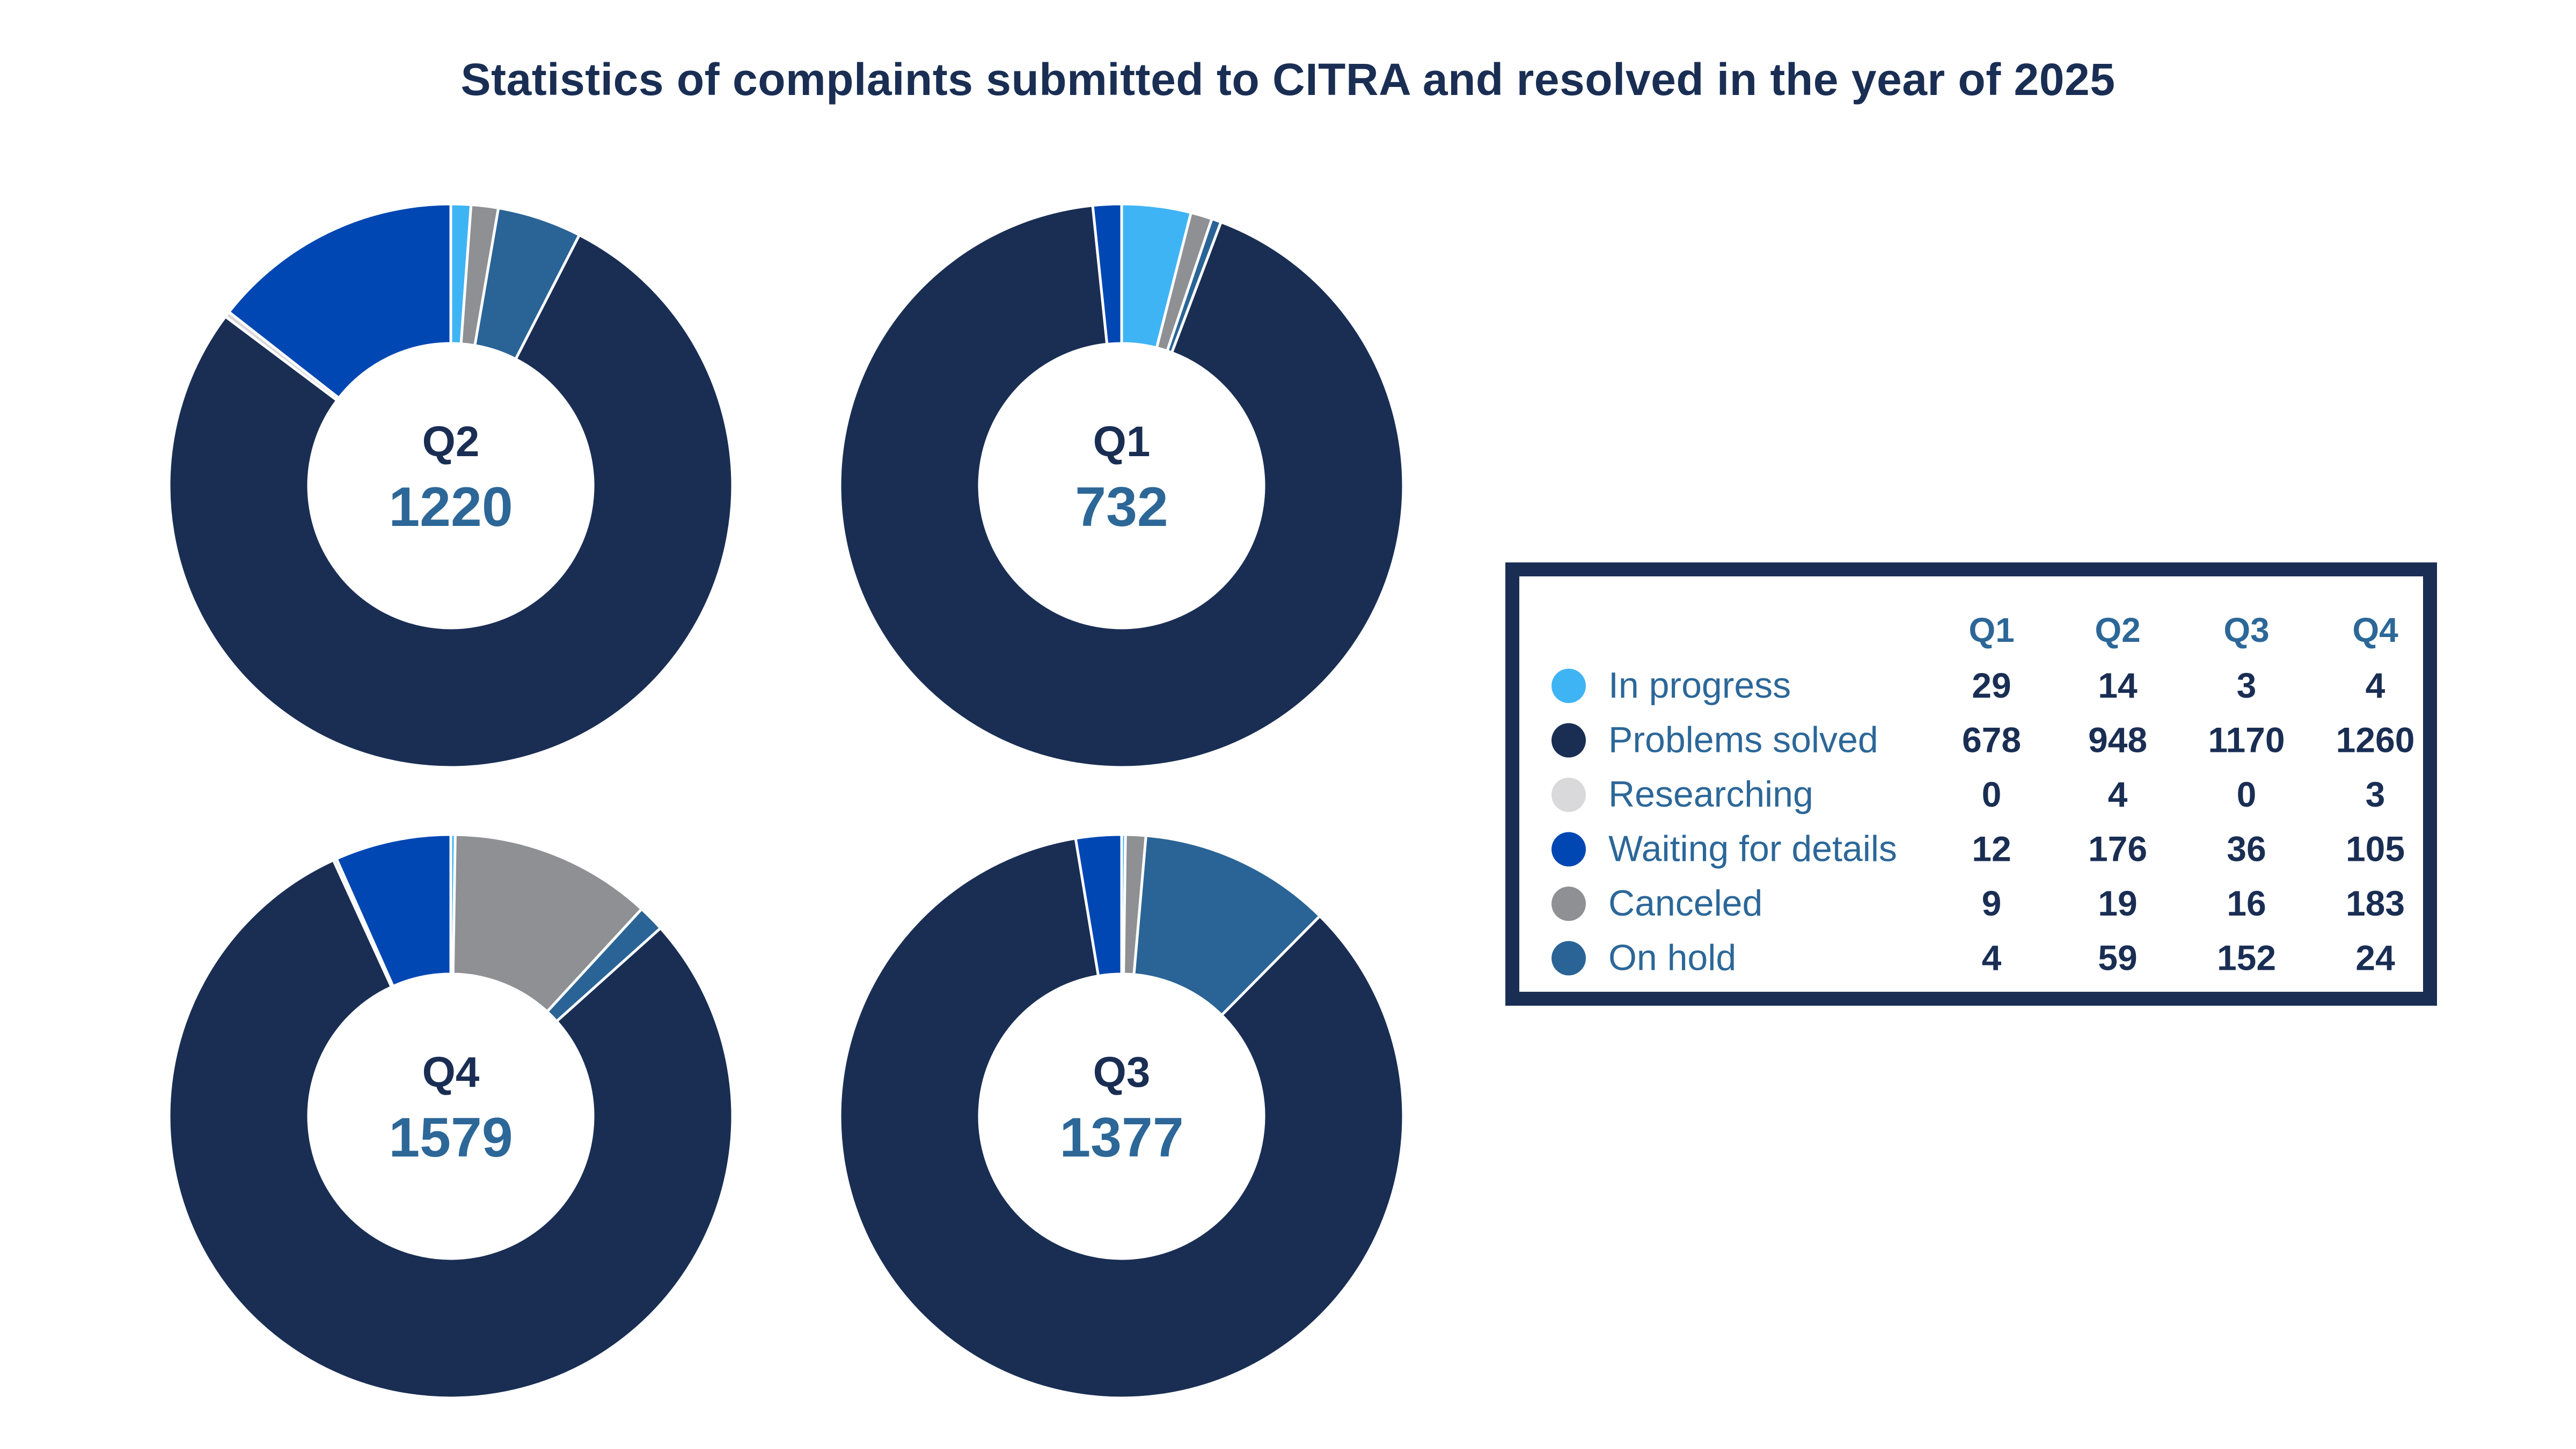  Describe the element at coordinates (2375, 958) in the screenshot. I see `table-cell-on-hold-q4: 24` at that location.